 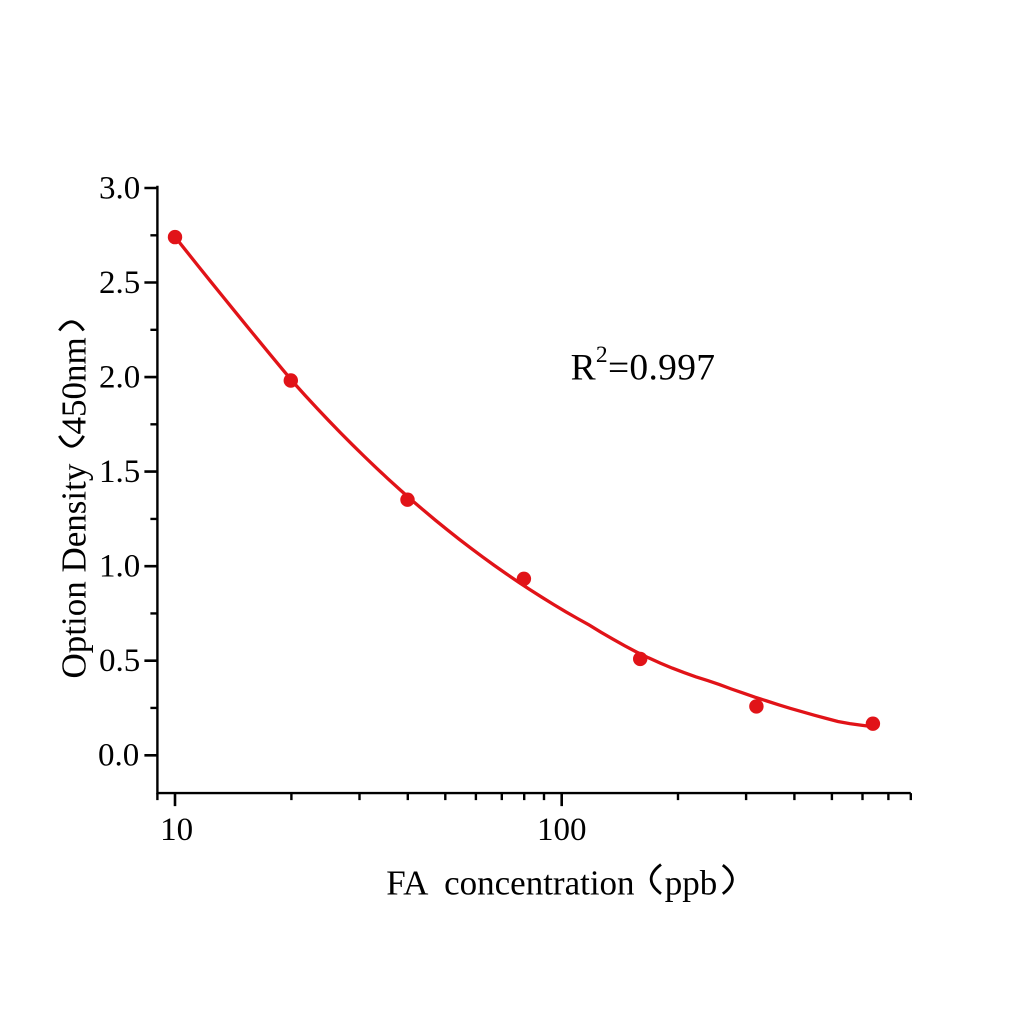 What do you see at coordinates (407, 883) in the screenshot?
I see `svg-text: FA` at bounding box center [407, 883].